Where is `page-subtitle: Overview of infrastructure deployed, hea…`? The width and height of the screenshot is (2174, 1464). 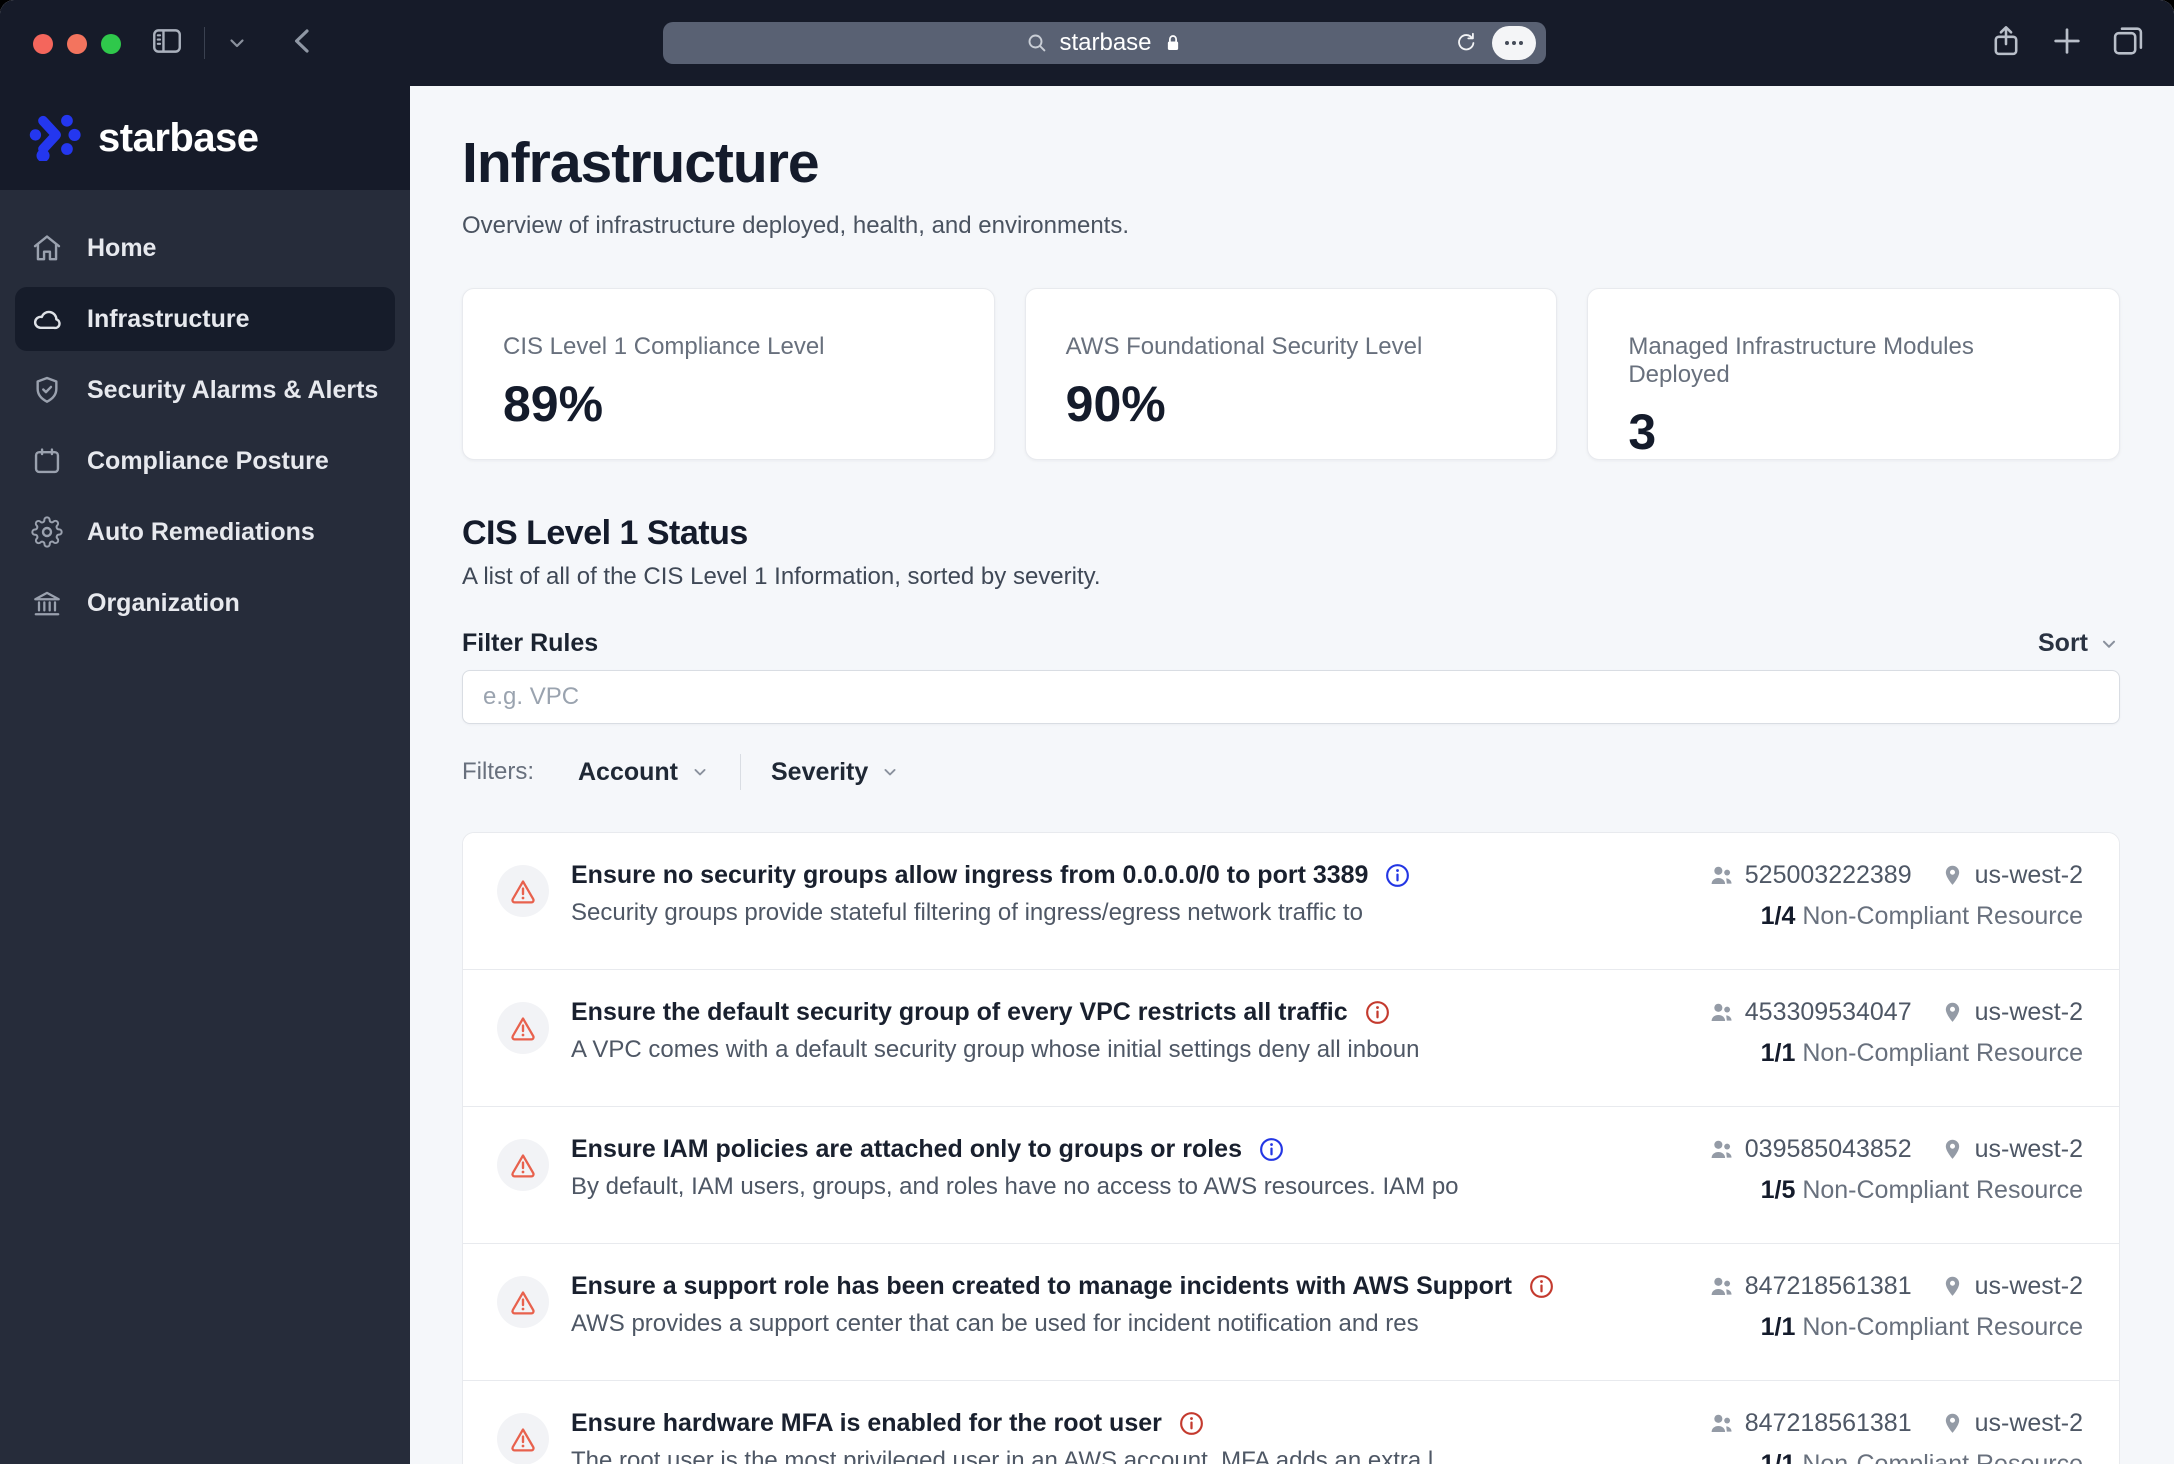 page-subtitle: Overview of infrastructure deployed, hea… is located at coordinates (796, 225).